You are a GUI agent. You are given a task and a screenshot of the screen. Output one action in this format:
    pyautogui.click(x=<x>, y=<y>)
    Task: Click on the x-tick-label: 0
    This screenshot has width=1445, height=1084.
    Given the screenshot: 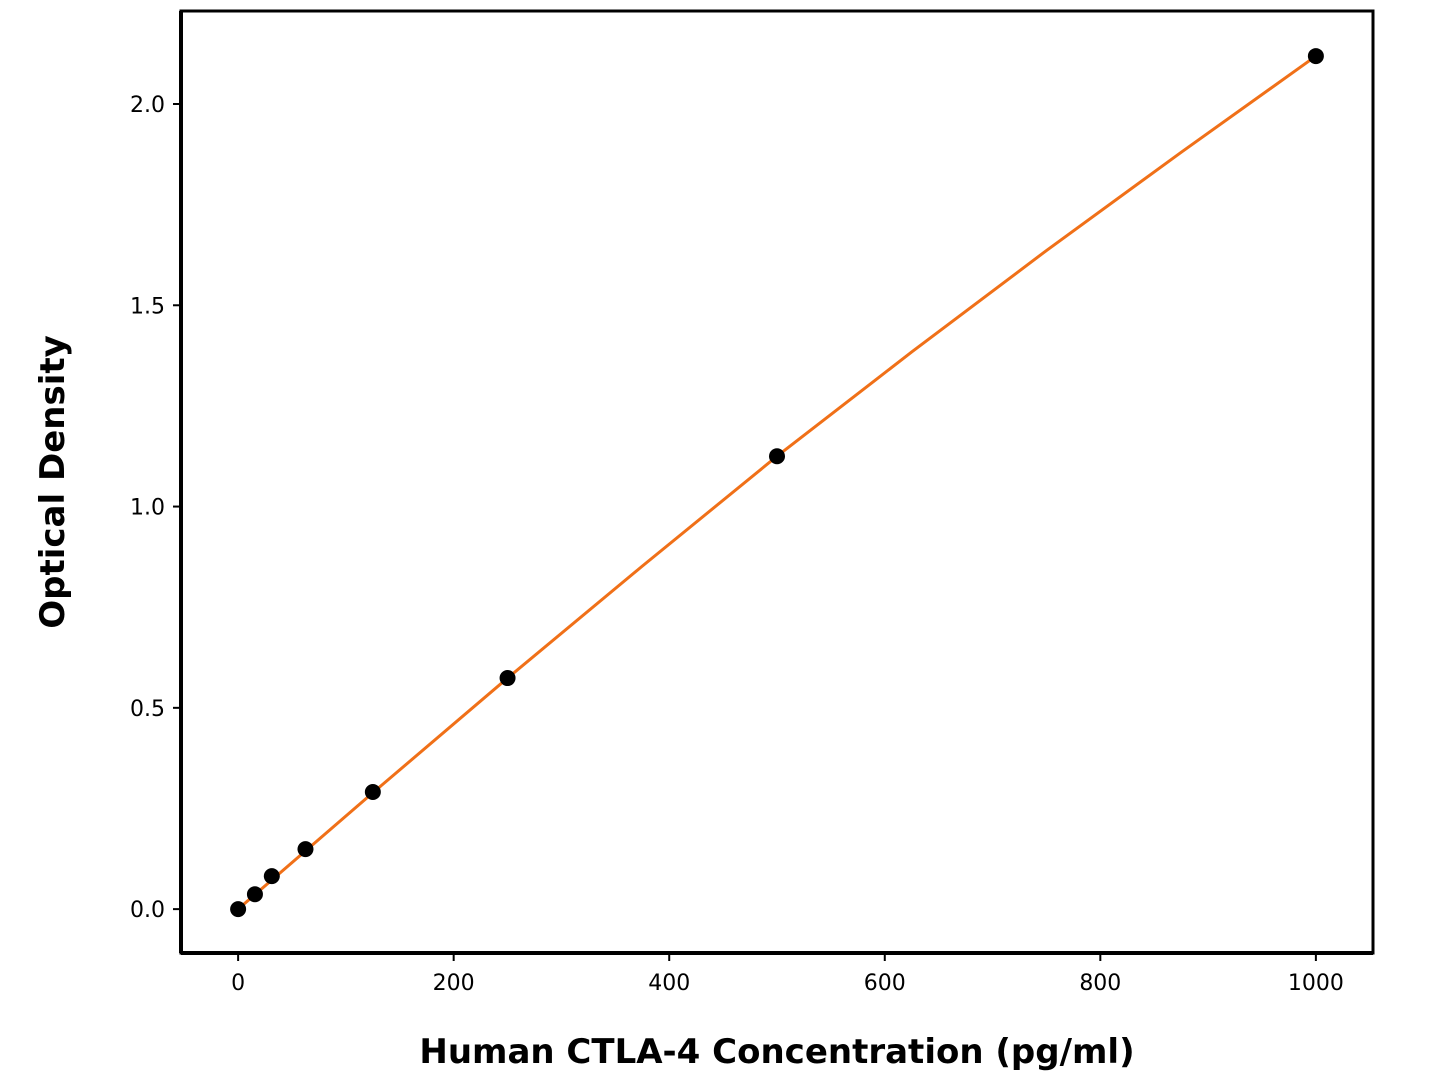 What is the action you would take?
    pyautogui.click(x=238, y=983)
    